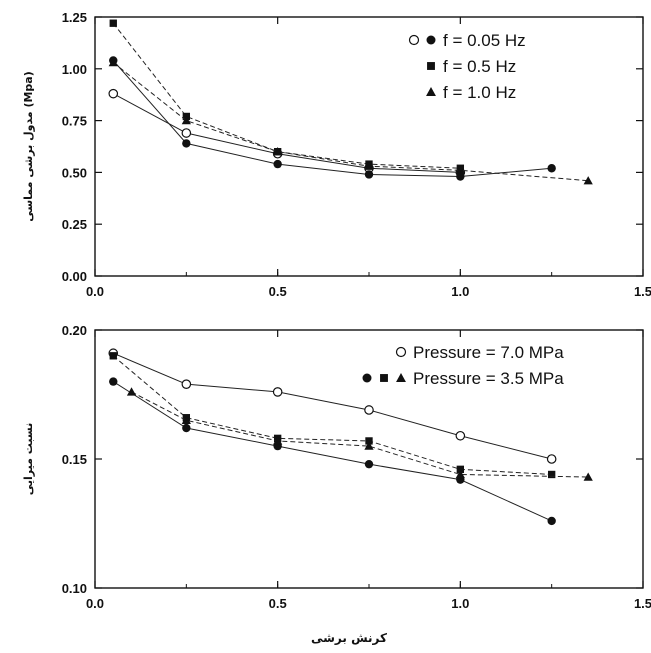 Image resolution: width=651 pixels, height=653 pixels. What do you see at coordinates (74, 588) in the screenshot?
I see `y-tick-label: 0.10` at bounding box center [74, 588].